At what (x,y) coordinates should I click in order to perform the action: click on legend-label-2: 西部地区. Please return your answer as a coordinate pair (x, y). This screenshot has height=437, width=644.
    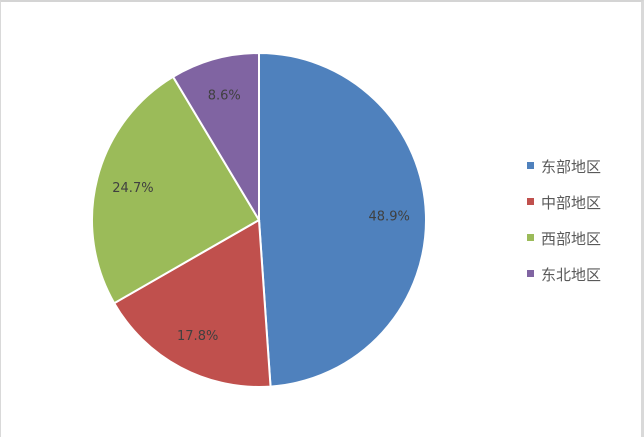
    Looking at the image, I should click on (571, 239).